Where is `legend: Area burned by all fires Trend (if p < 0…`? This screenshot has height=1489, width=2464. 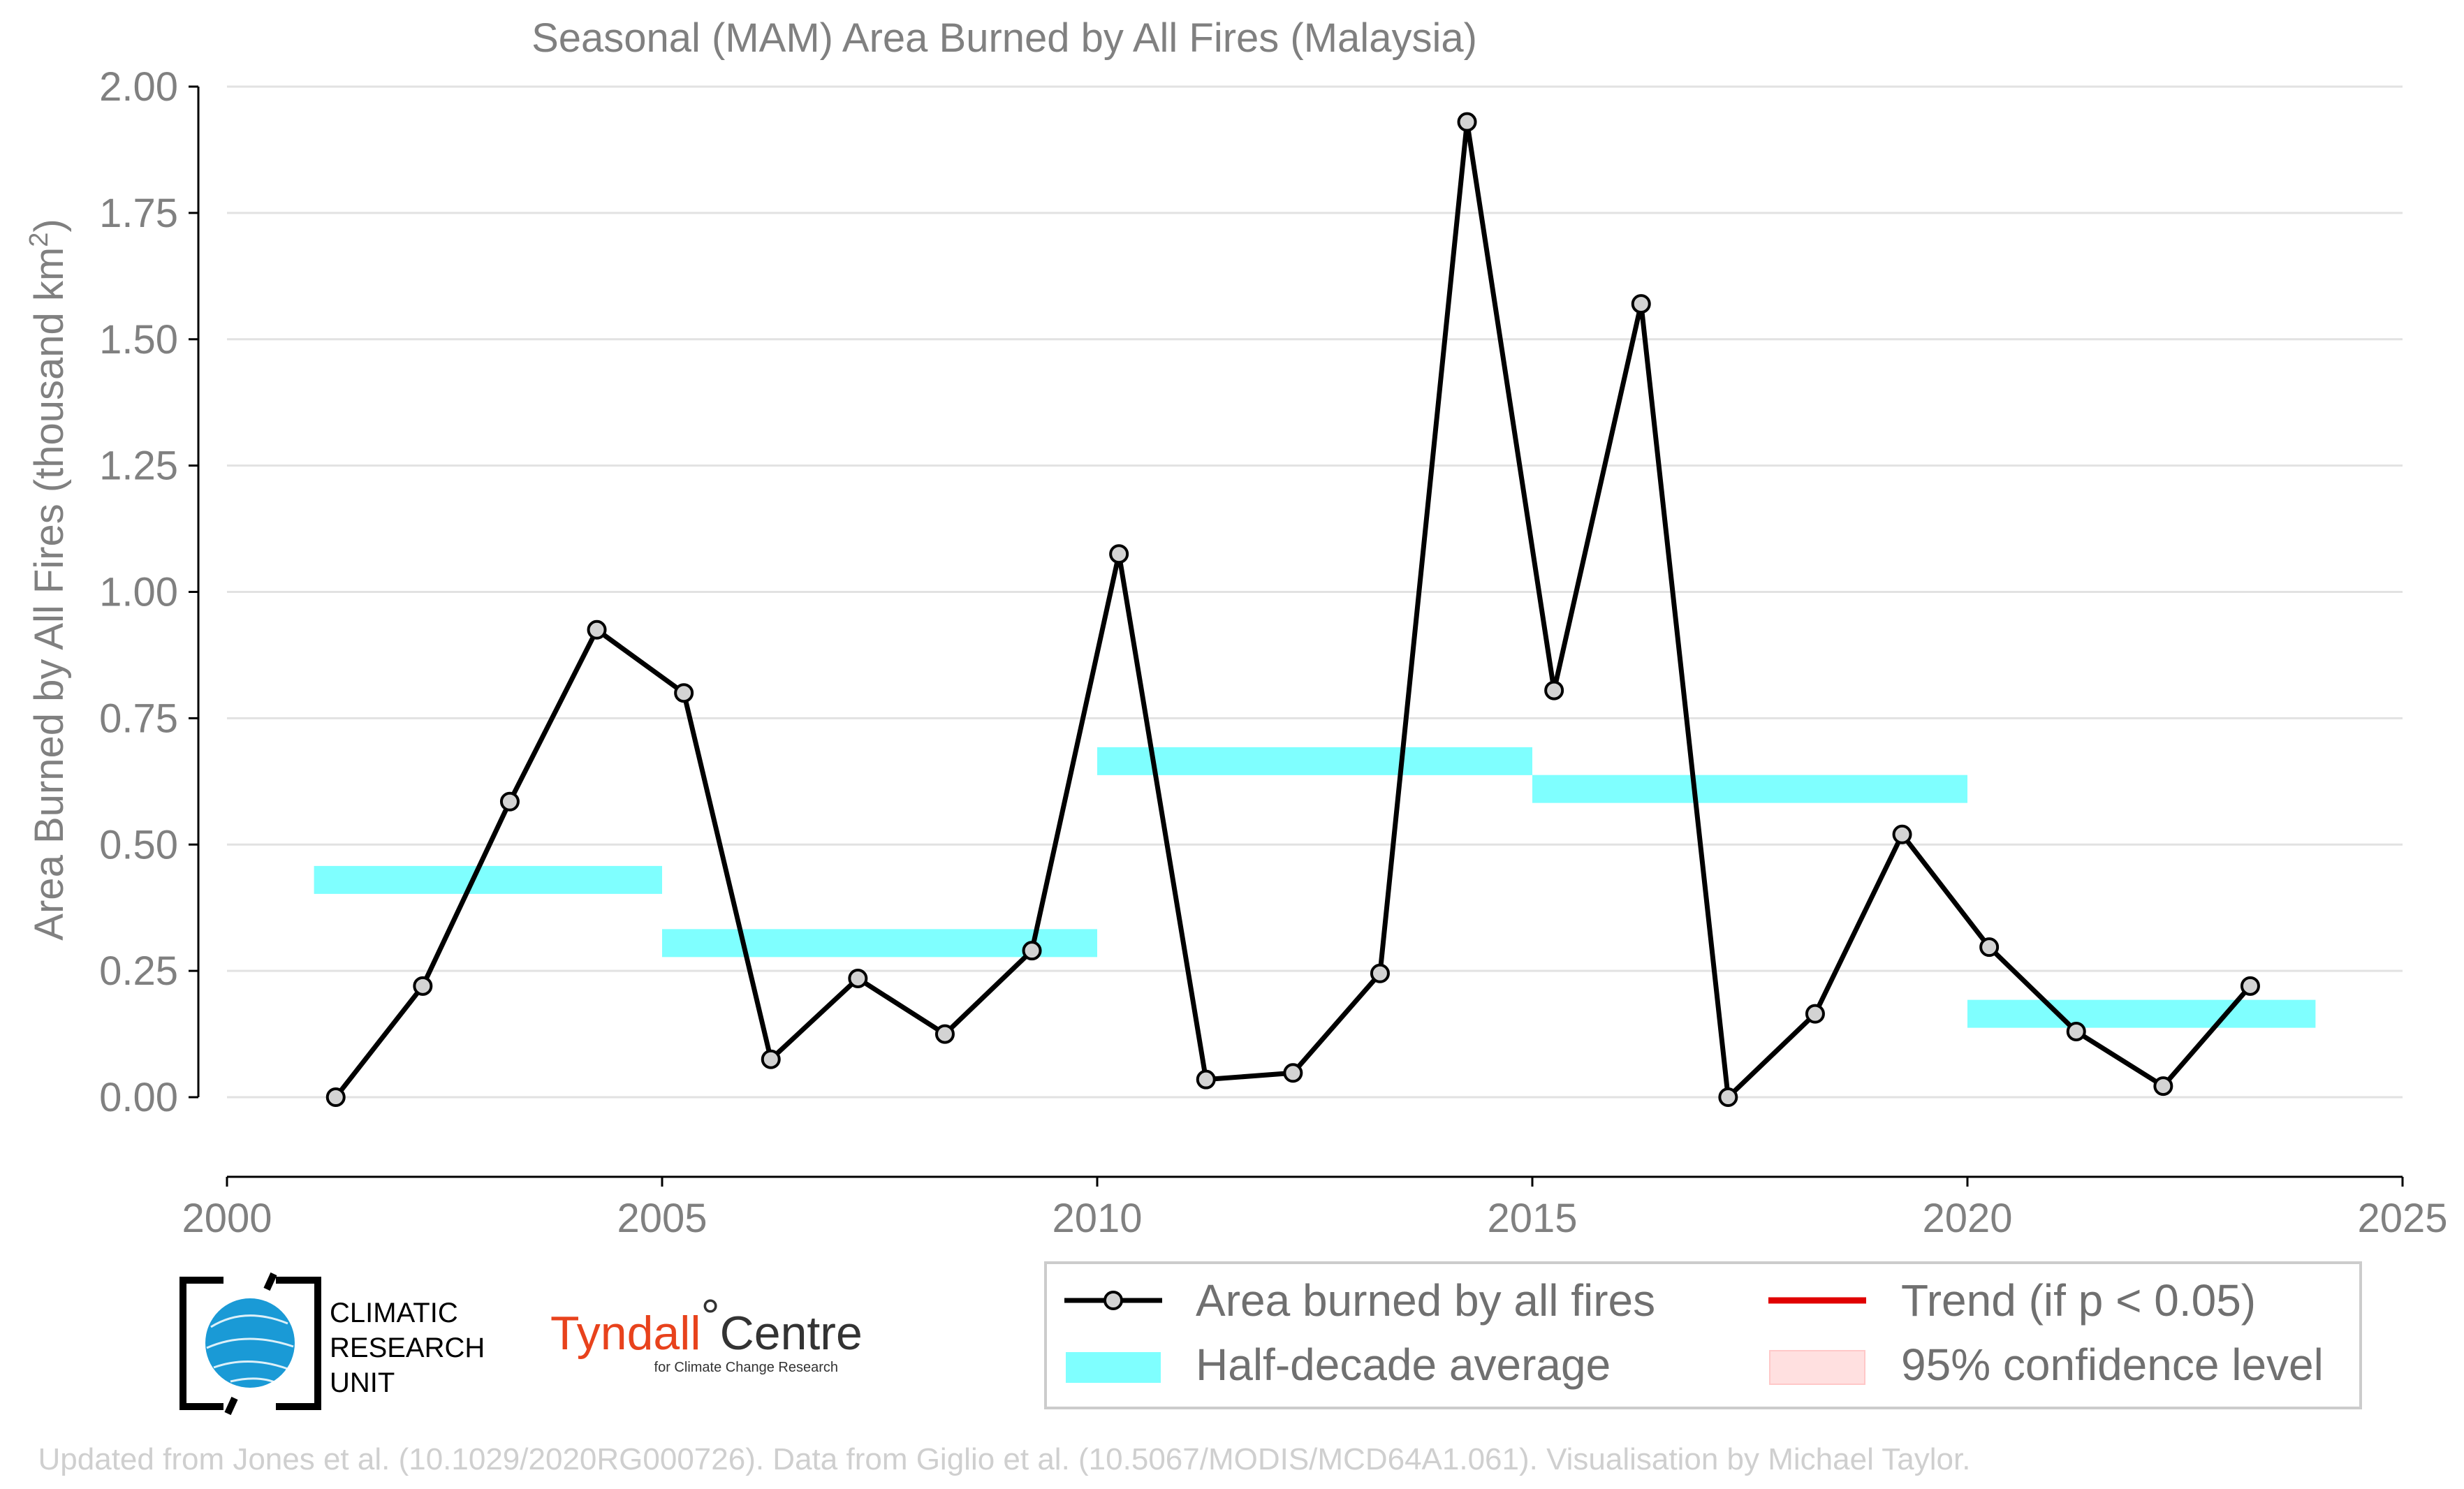 legend: Area burned by all fires Trend (if p < 0… is located at coordinates (1703, 1335).